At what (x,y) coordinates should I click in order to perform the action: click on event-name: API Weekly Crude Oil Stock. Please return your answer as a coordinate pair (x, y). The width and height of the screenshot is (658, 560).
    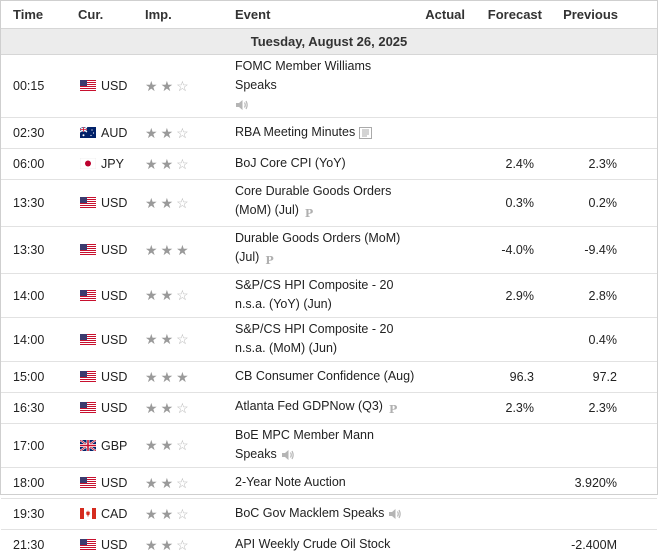
    Looking at the image, I should click on (320, 545).